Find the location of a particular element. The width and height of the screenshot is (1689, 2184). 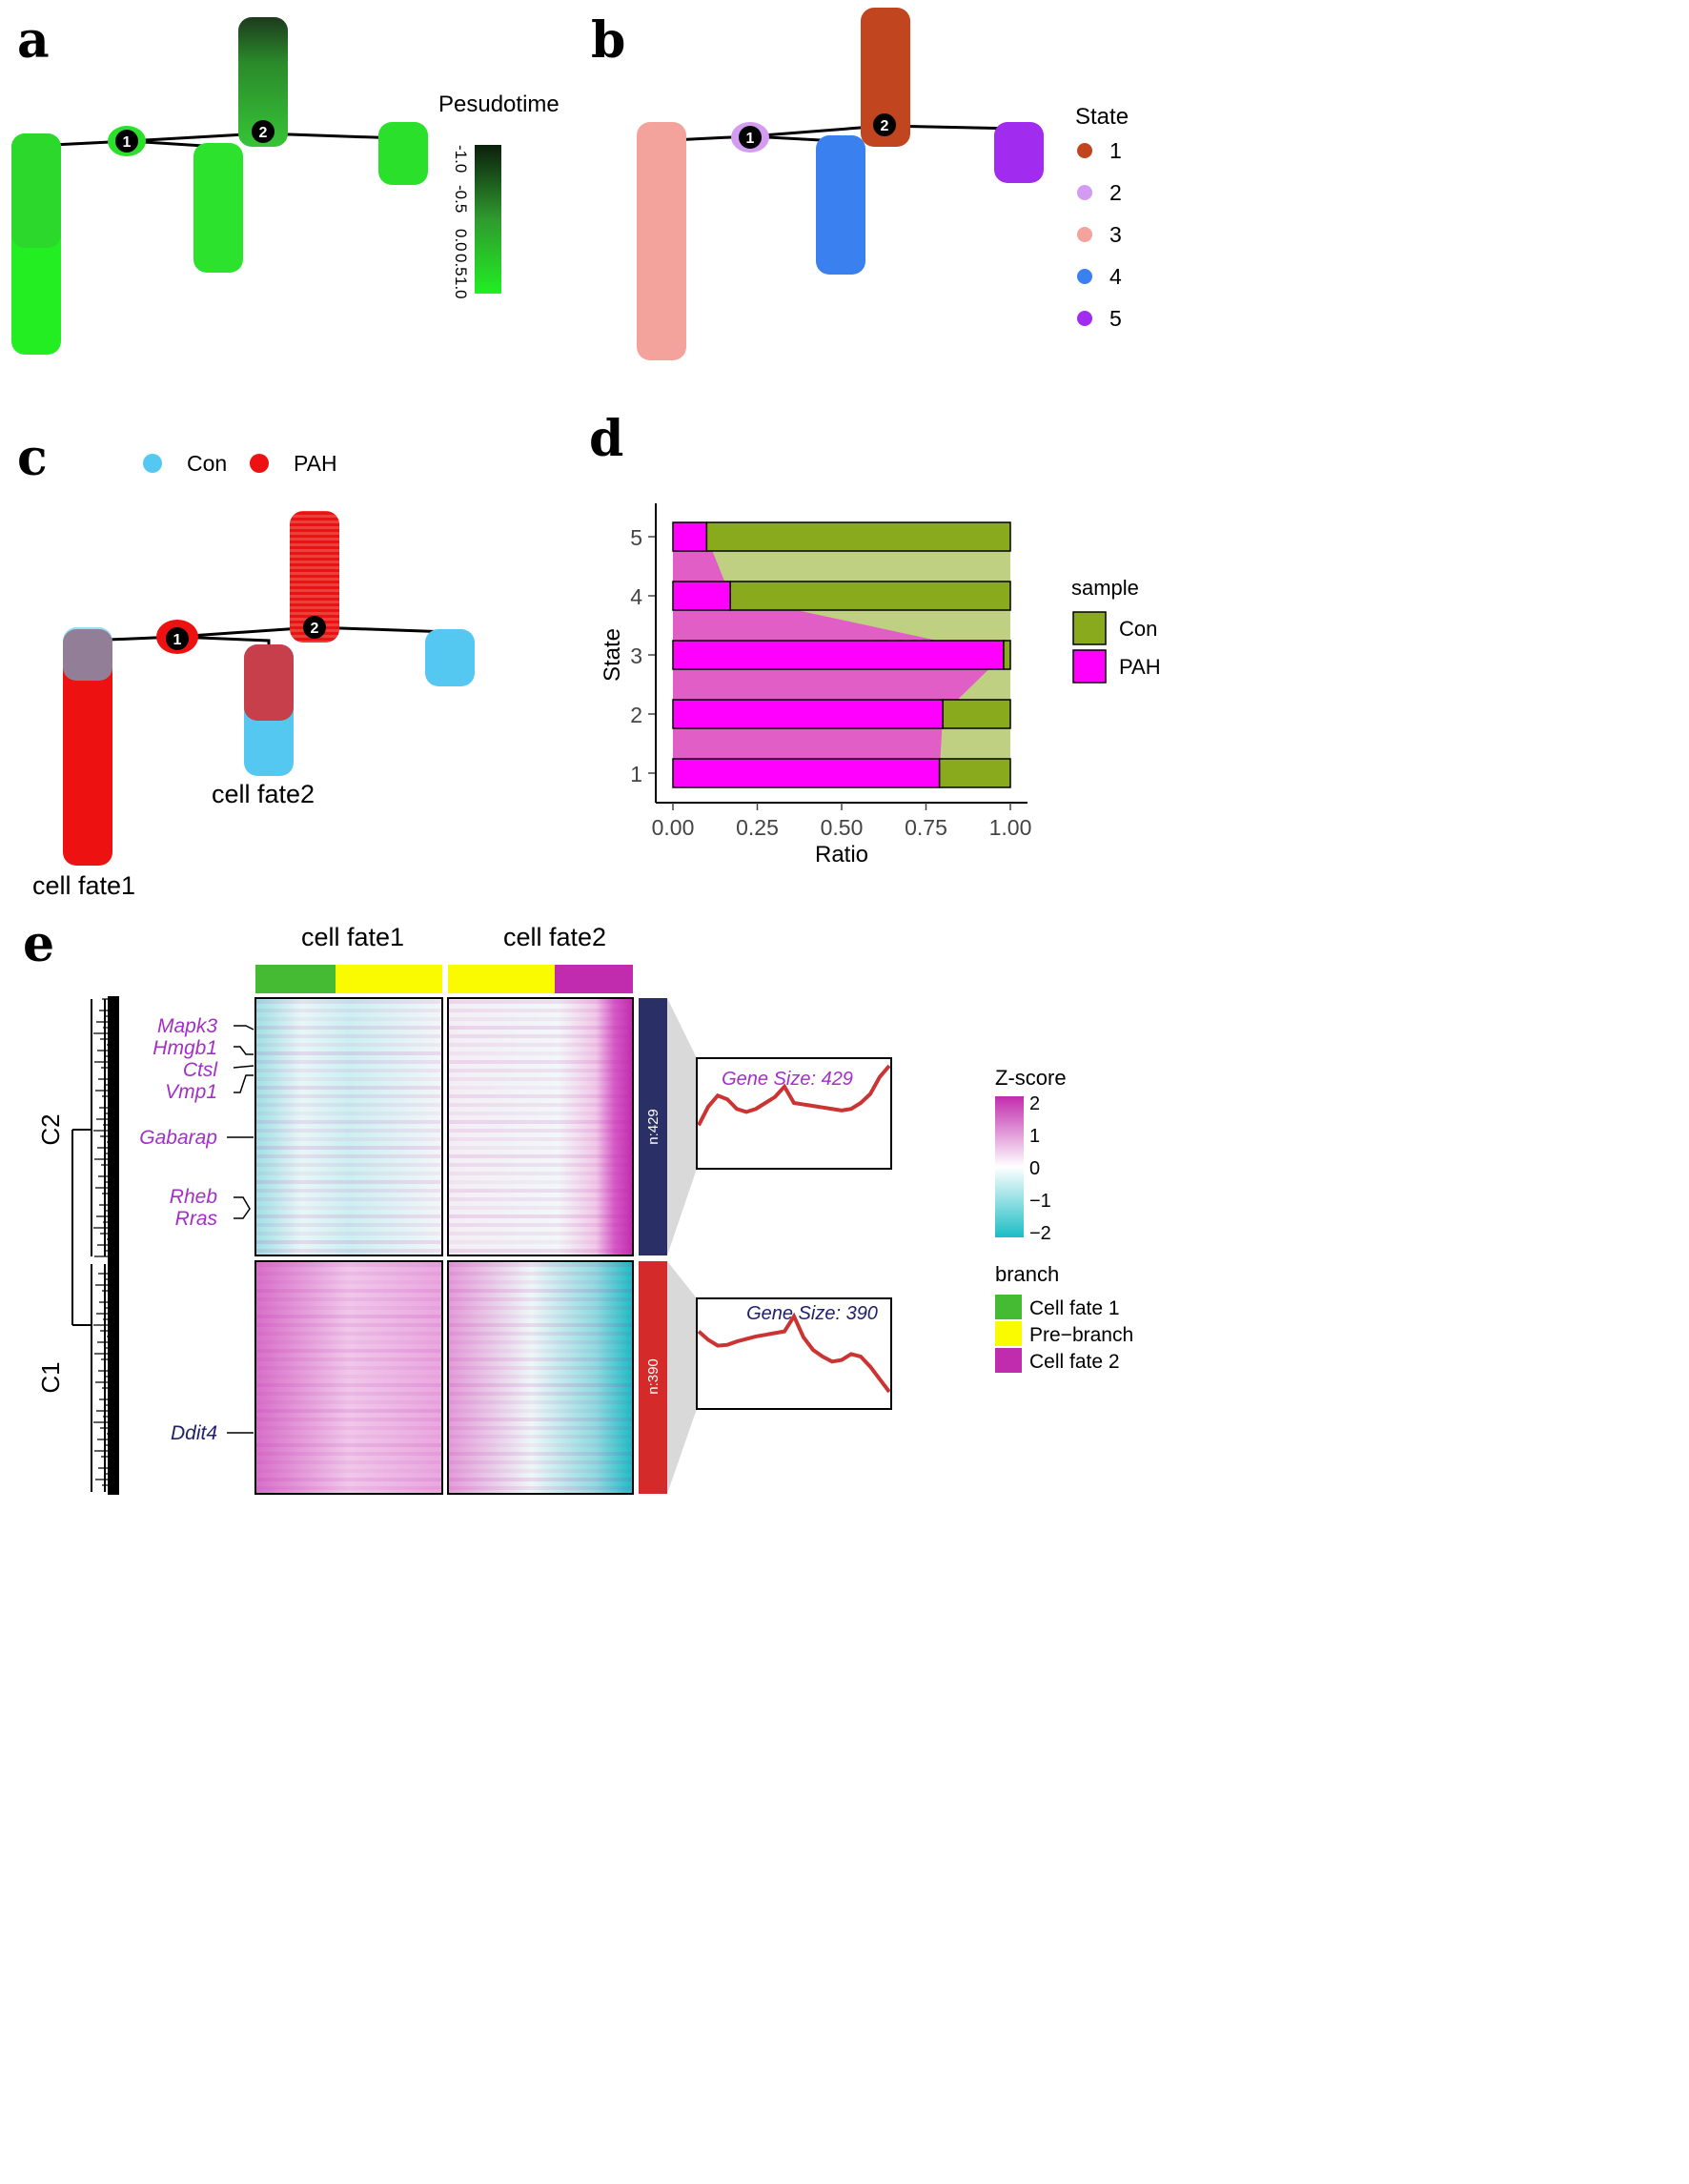

state-legend-label: 1 is located at coordinates (1115, 150).